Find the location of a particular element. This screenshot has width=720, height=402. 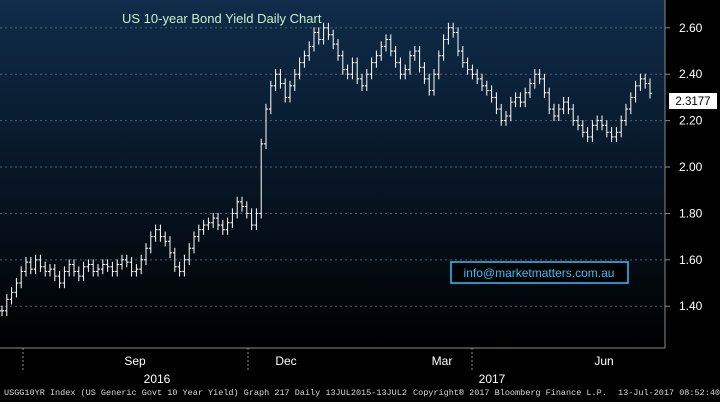

contact-email: info@marketmatters.com.au is located at coordinates (539, 273).